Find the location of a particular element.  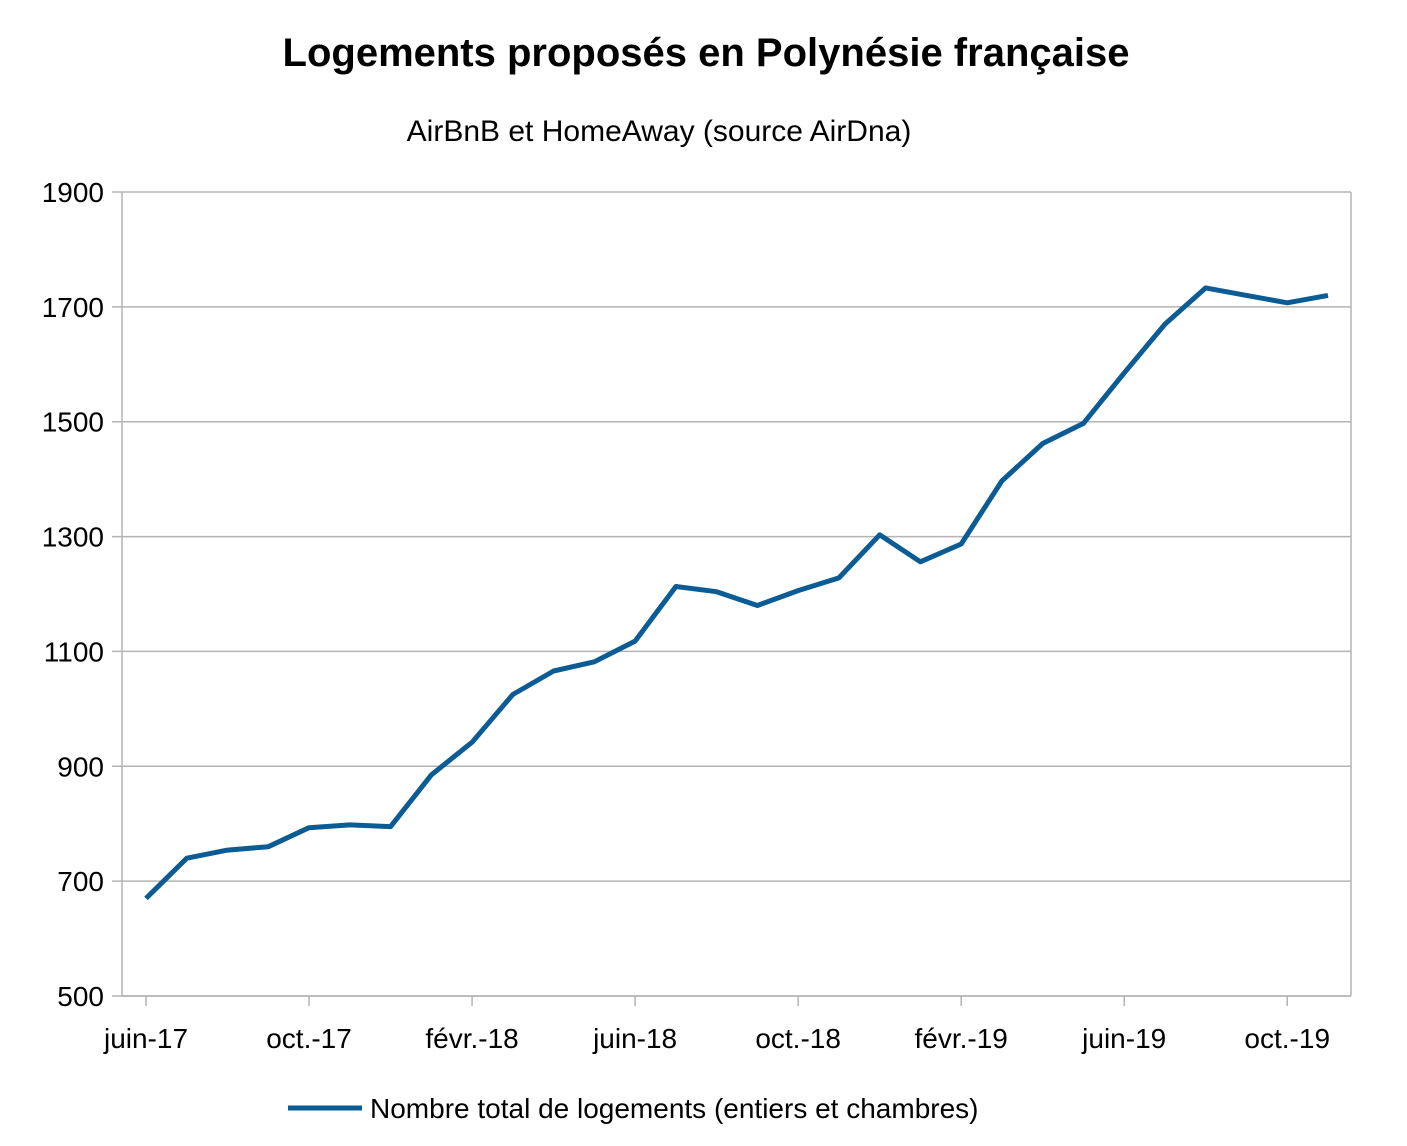

y-tick-label: 1500 is located at coordinates (73, 422).